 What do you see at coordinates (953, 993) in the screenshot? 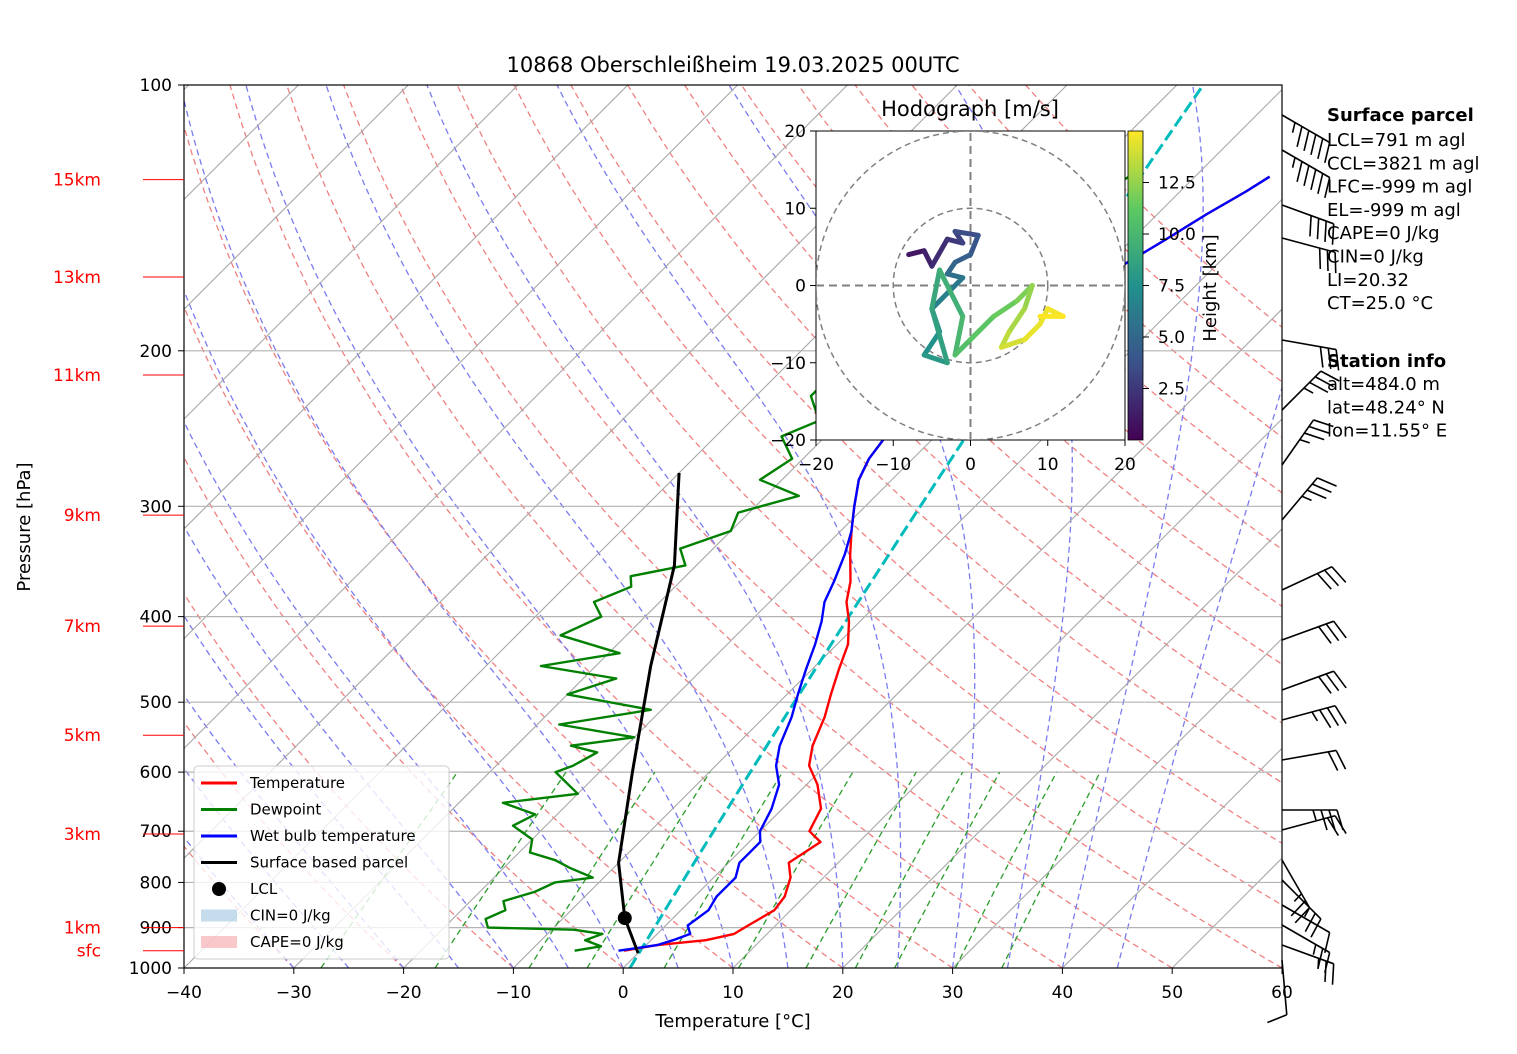
I see `x-tick-label: 30` at bounding box center [953, 993].